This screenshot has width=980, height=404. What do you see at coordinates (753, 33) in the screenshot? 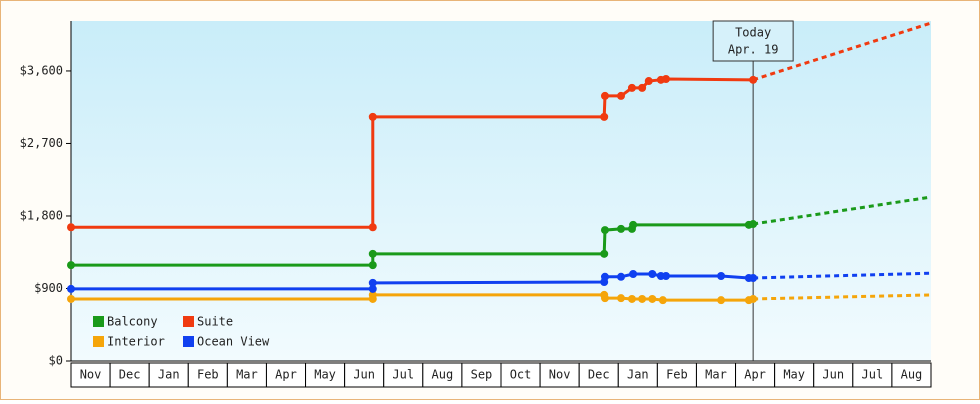
I see `today-label: Today` at bounding box center [753, 33].